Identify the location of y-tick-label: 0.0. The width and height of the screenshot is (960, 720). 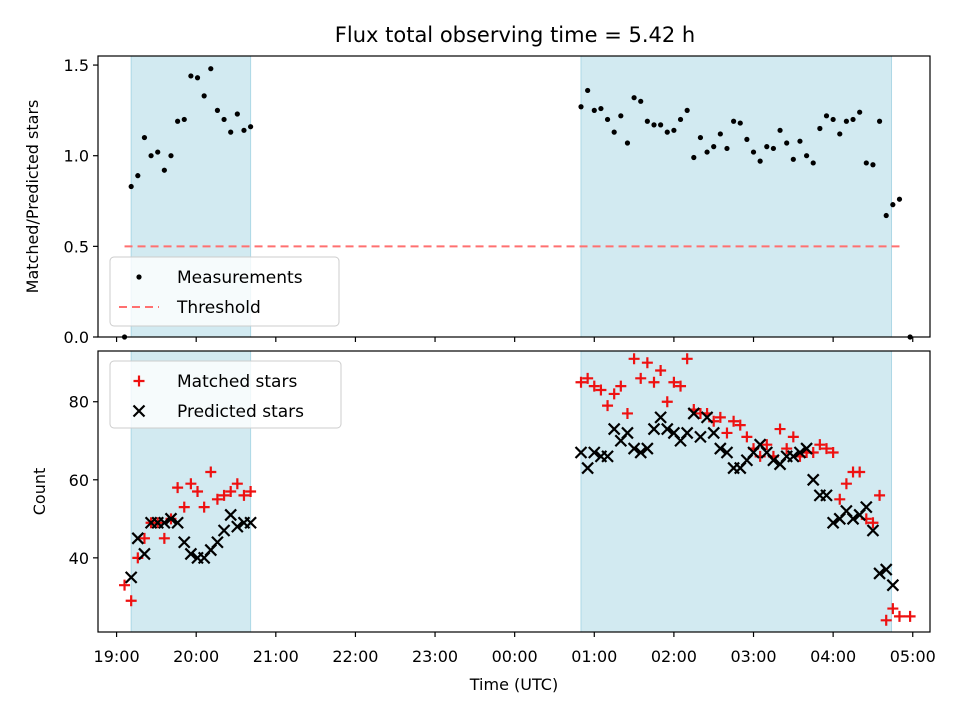
(76, 337).